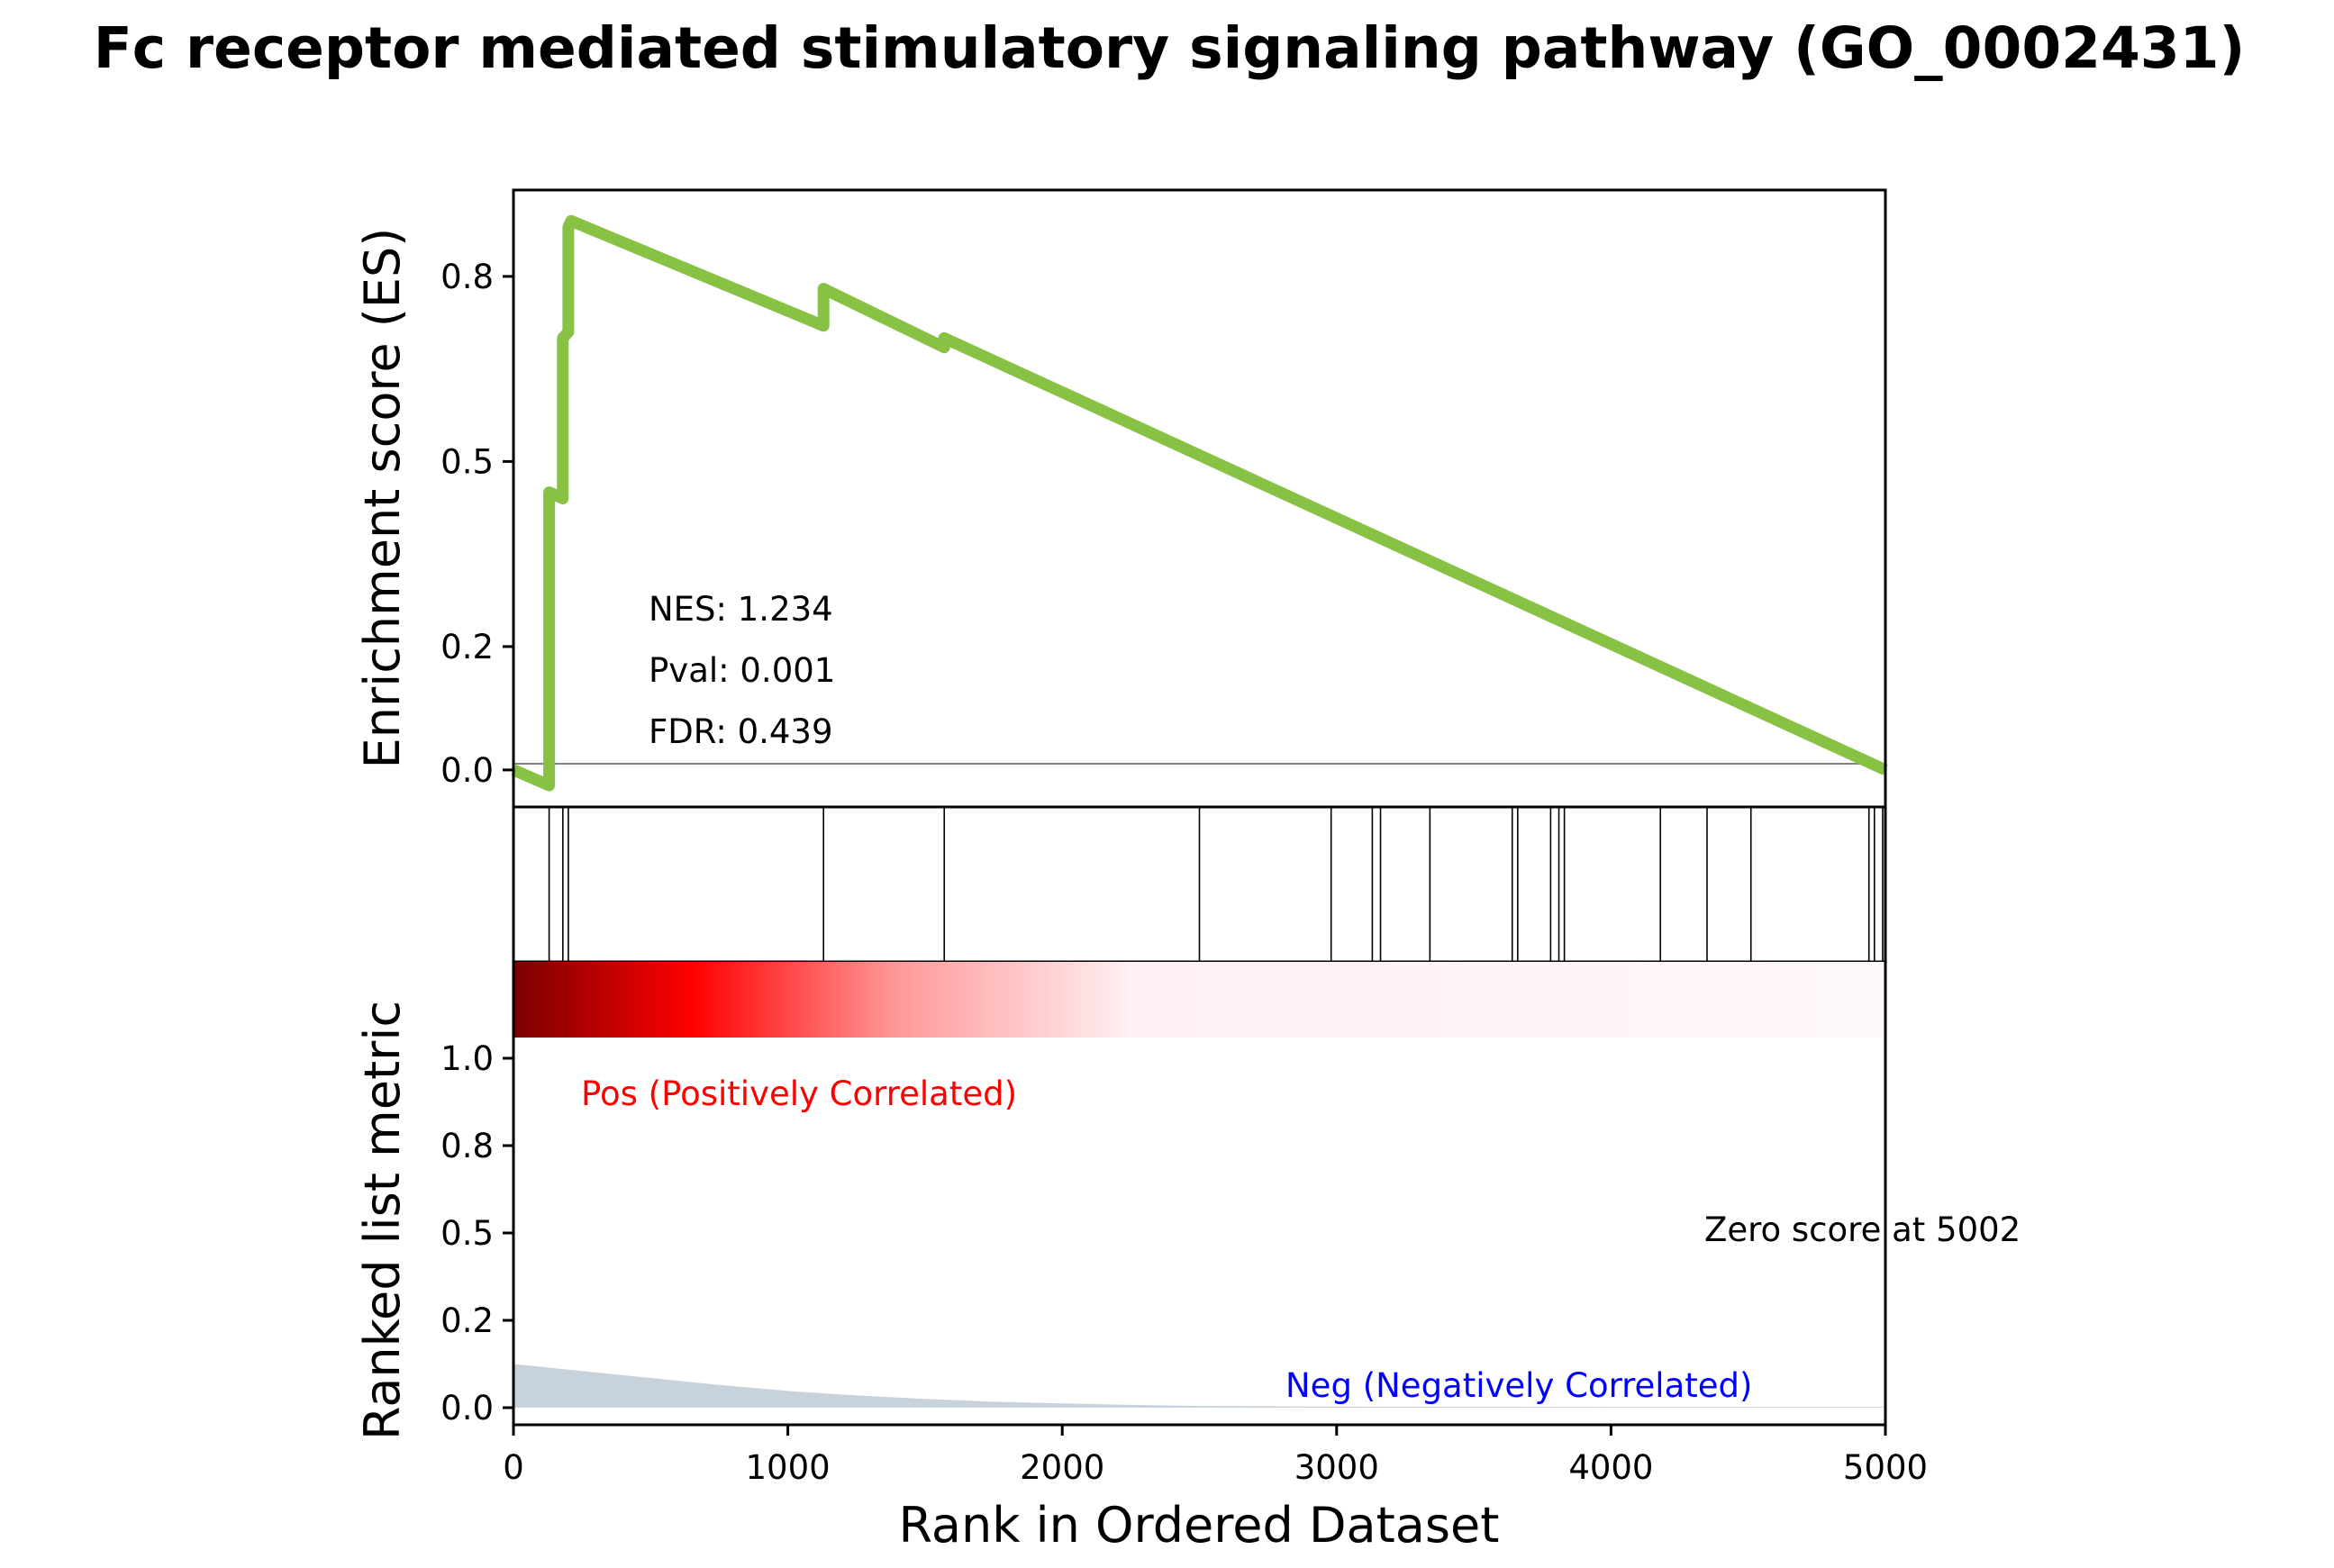 This screenshot has width=2334, height=1568. What do you see at coordinates (1336, 1468) in the screenshot?
I see `x-tick-label: 3000` at bounding box center [1336, 1468].